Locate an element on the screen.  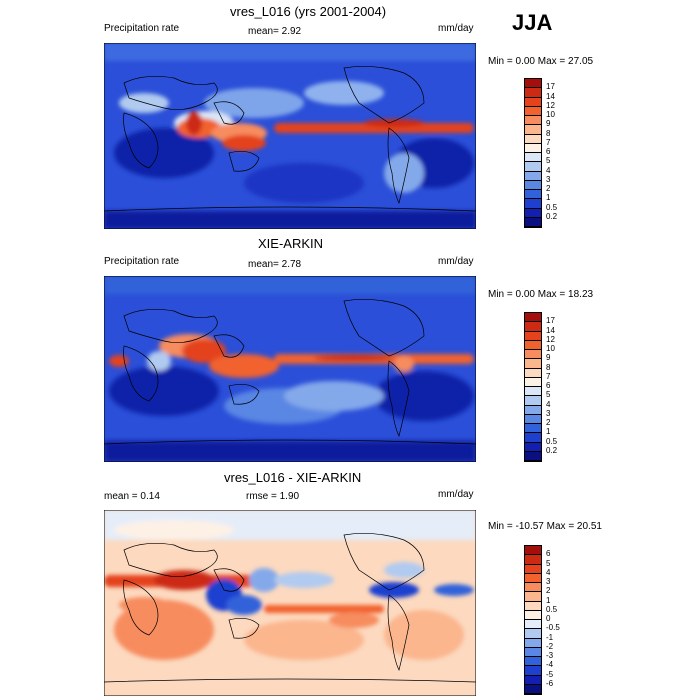
colorbar-tick-label: -2 is located at coordinates (550, 646).